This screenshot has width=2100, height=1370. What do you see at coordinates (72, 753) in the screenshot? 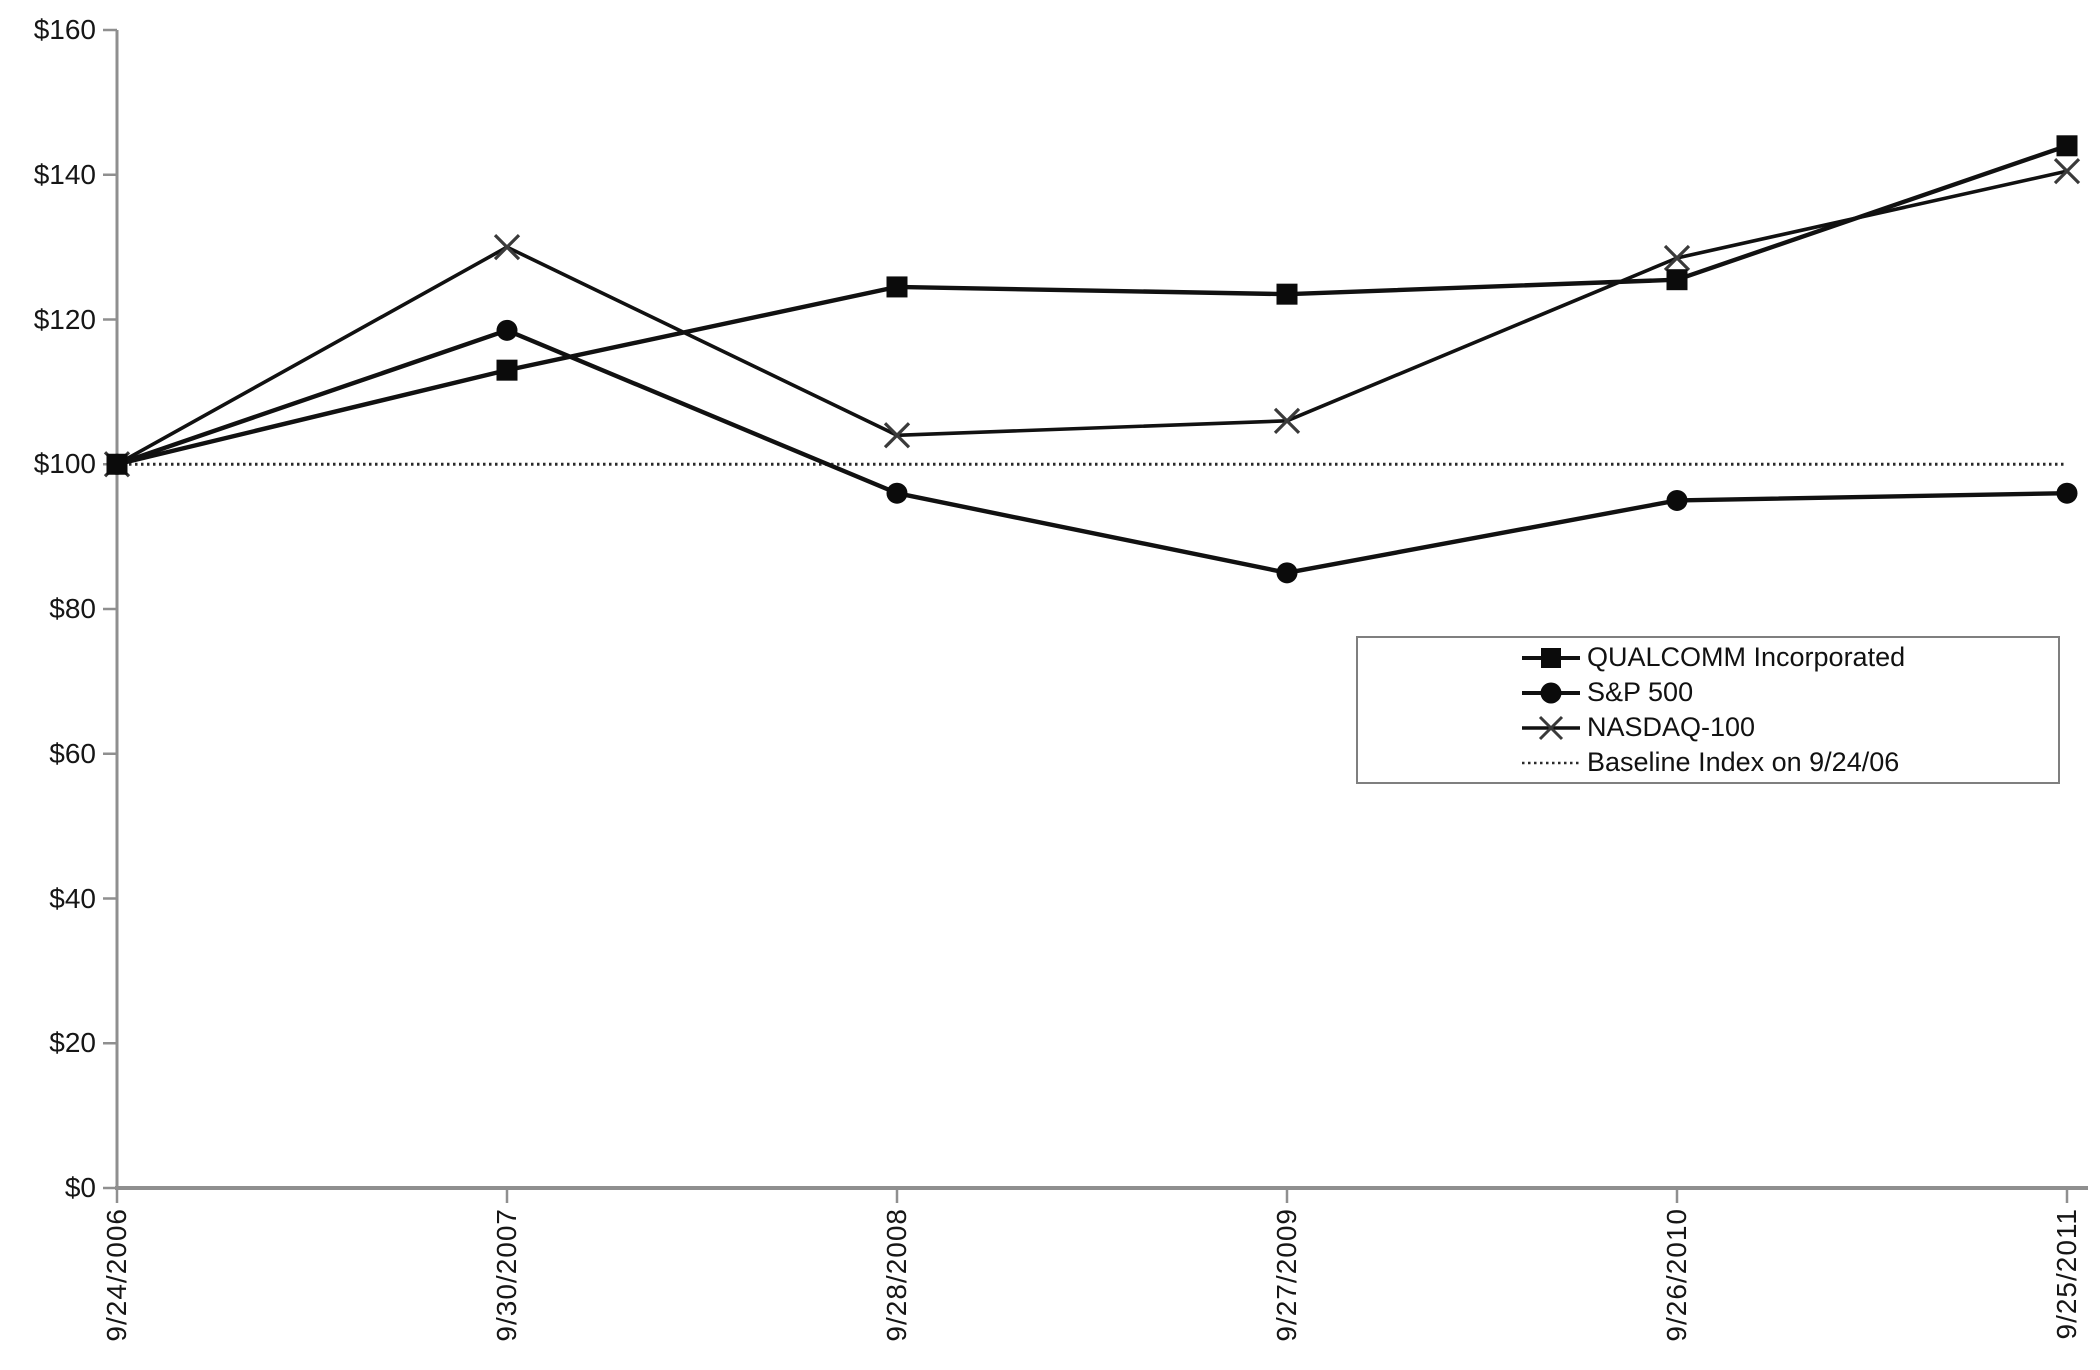
I see `y-tick-label: $60` at bounding box center [72, 753].